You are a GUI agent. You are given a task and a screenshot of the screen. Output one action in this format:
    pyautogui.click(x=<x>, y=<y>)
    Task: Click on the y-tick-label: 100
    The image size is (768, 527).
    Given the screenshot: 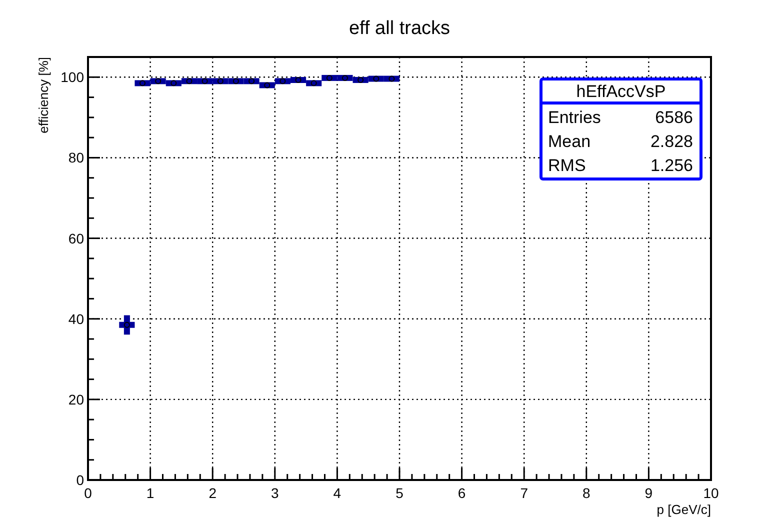 What is the action you would take?
    pyautogui.click(x=72, y=77)
    